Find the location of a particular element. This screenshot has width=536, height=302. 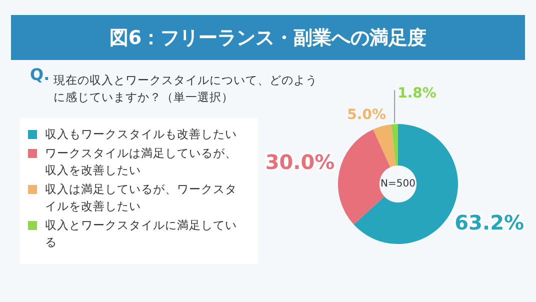

data-label: 30.0% is located at coordinates (300, 162).